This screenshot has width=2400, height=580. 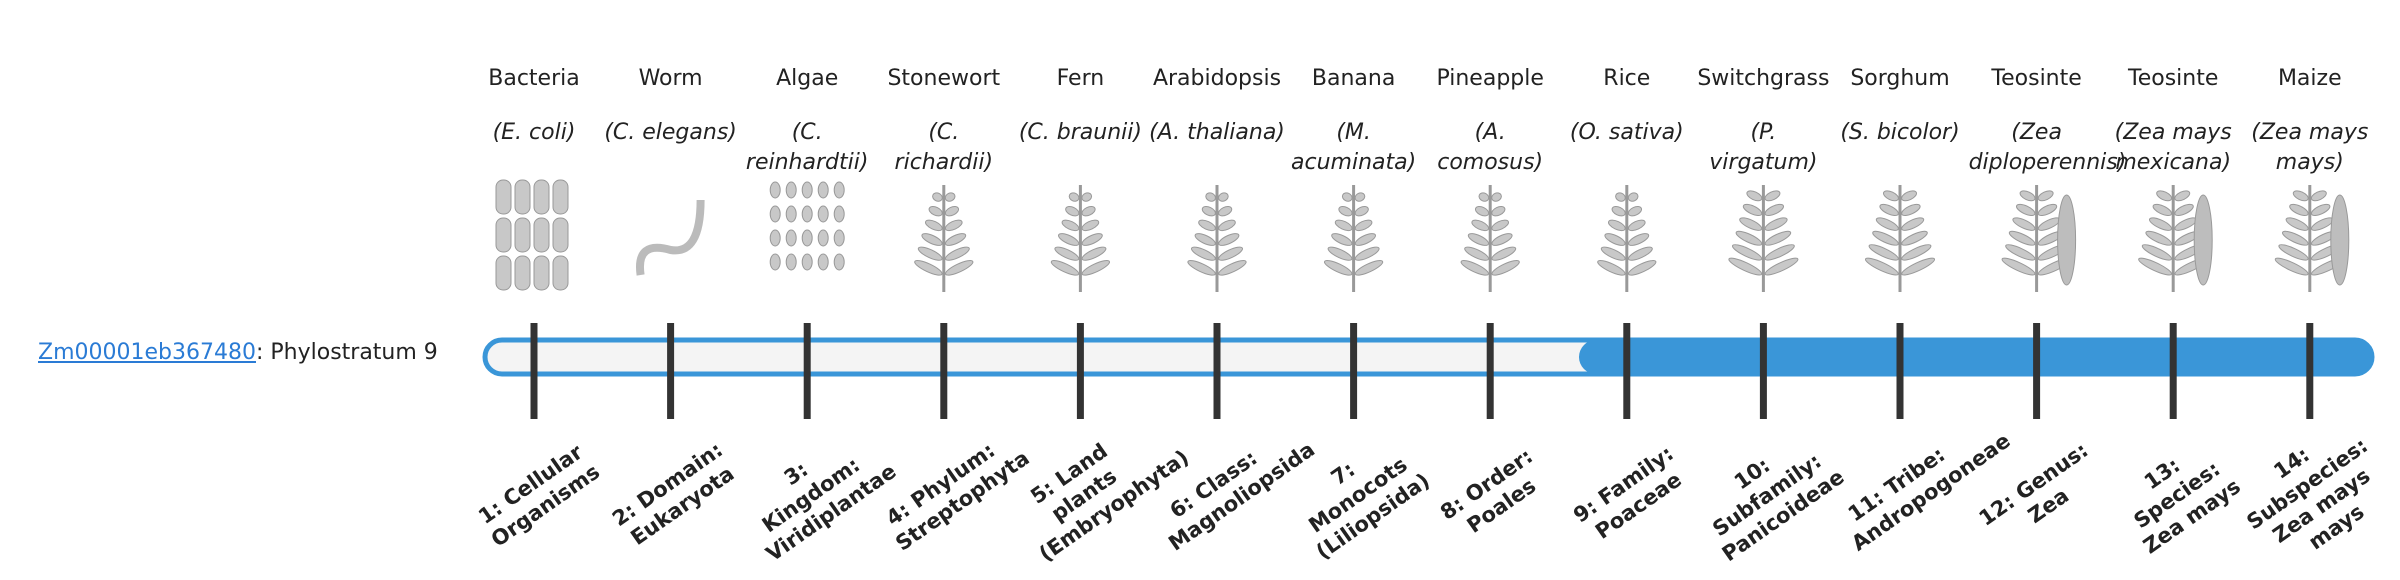 I want to click on organism-scientific: (C. reinhardtii), so click(x=807, y=147).